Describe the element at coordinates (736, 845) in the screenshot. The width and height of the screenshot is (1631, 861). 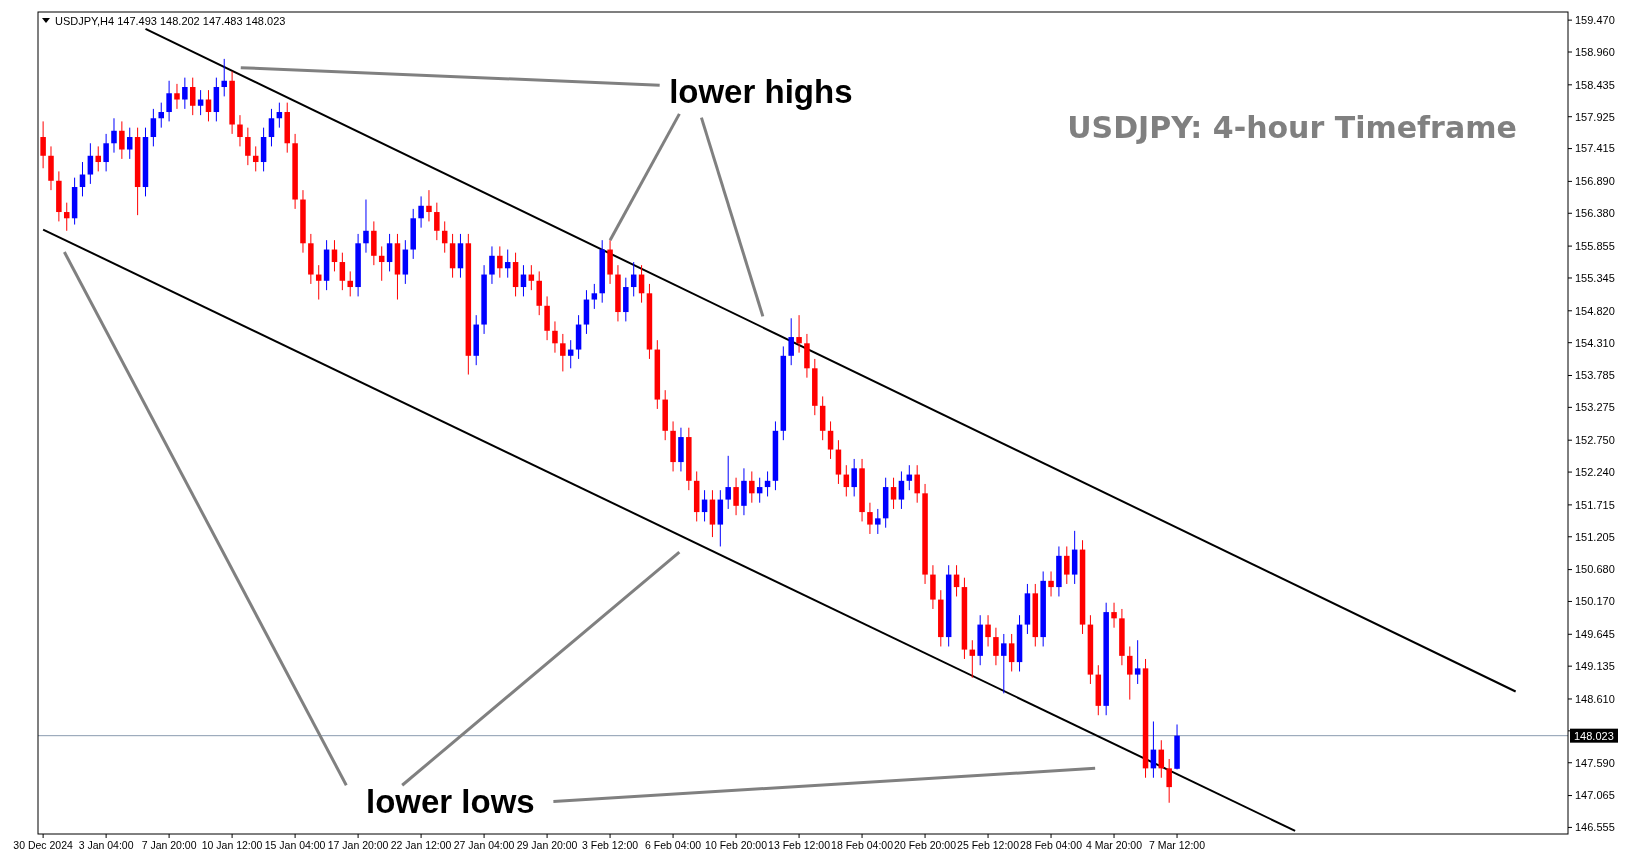
I see `x-tick-label: 10 Feb 20:00` at that location.